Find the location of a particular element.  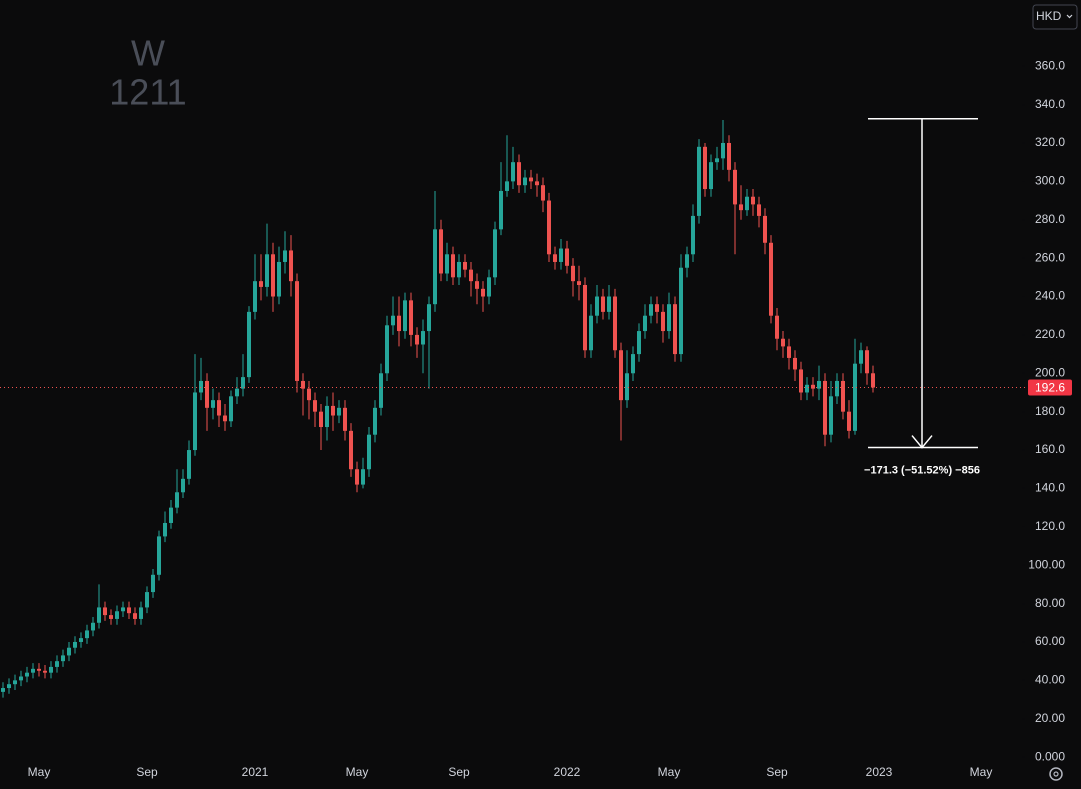

currency-button-box is located at coordinates (1055, 17).